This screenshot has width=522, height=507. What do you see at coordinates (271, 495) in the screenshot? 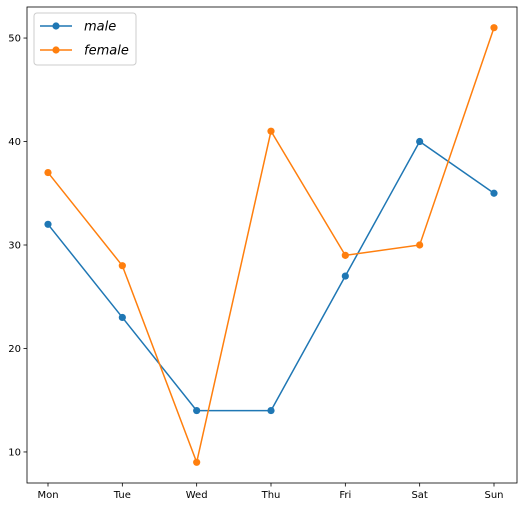
I see `x-tick-label: Thu` at bounding box center [271, 495].